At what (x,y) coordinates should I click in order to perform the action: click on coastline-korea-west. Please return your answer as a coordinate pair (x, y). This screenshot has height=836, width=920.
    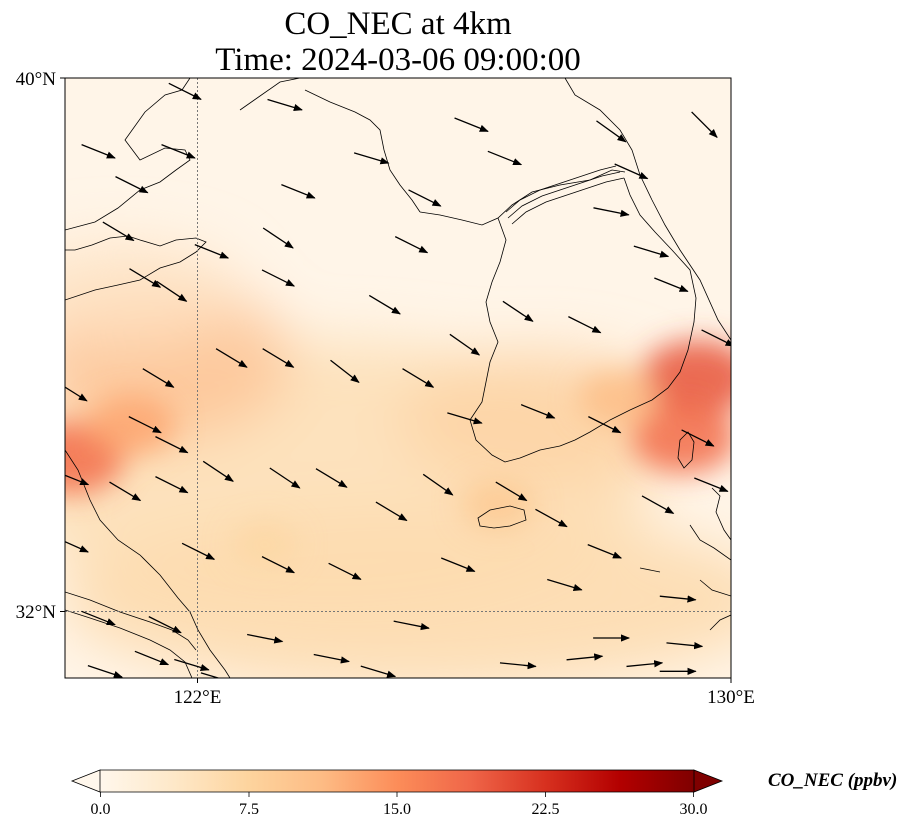
    Looking at the image, I should click on (522, 316).